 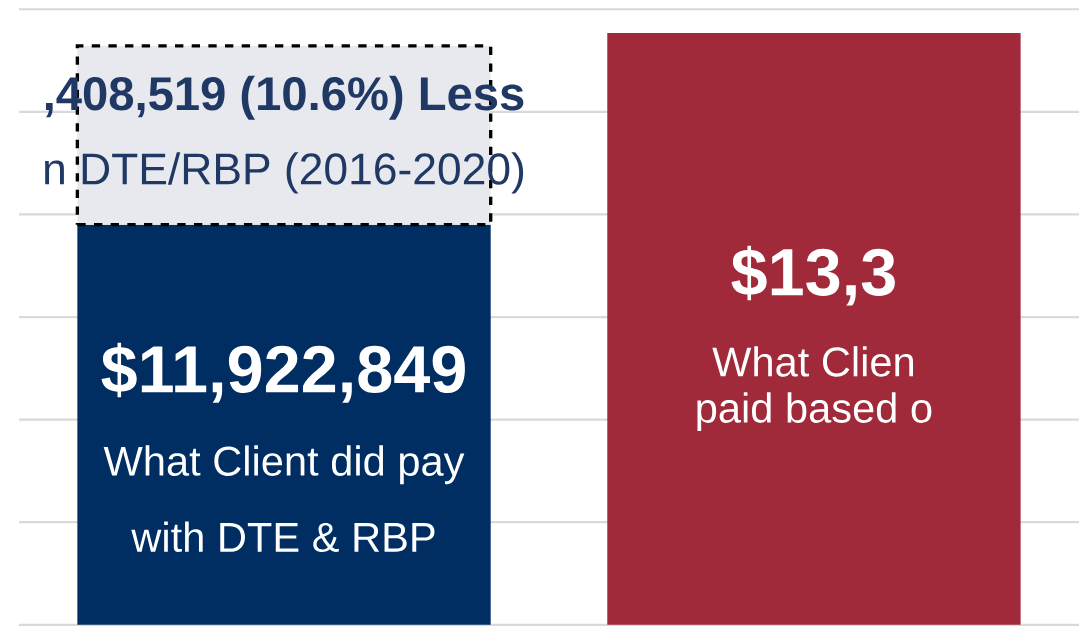 I want to click on annotation: with DTE & RBP, so click(x=283, y=537).